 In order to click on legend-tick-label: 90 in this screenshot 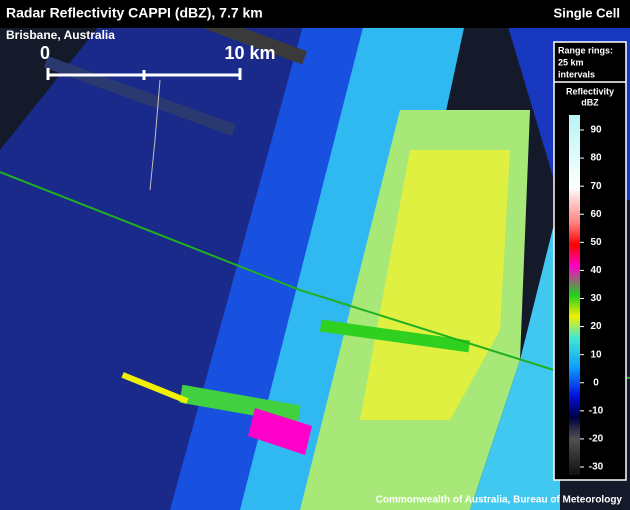, I will do `click(596, 130)`.